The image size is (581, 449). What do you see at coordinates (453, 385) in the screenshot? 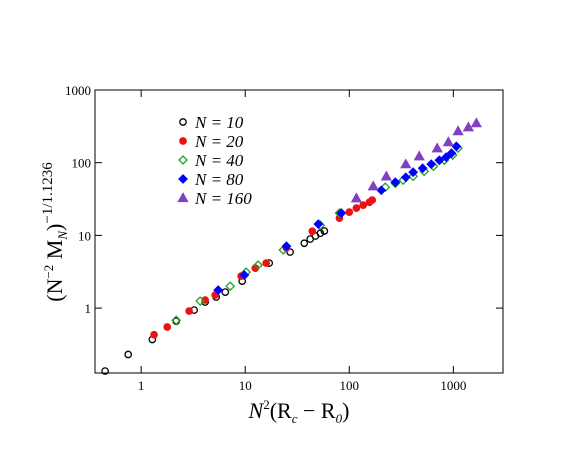
I see `x-tick-label: 1000` at bounding box center [453, 385].